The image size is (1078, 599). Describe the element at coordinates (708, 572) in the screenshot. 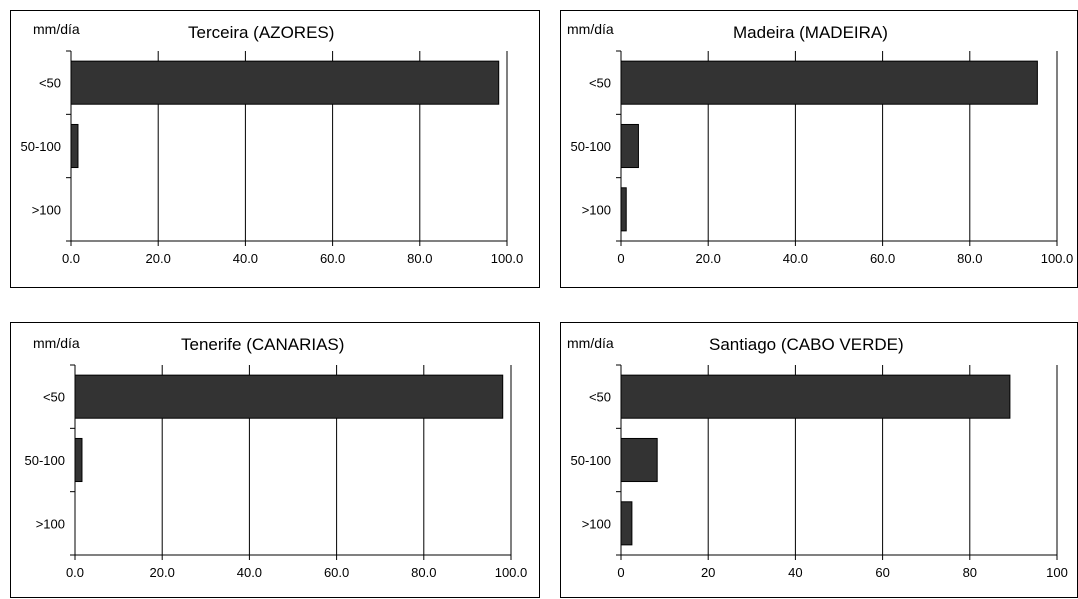

I see `x-tick-label: 20` at that location.